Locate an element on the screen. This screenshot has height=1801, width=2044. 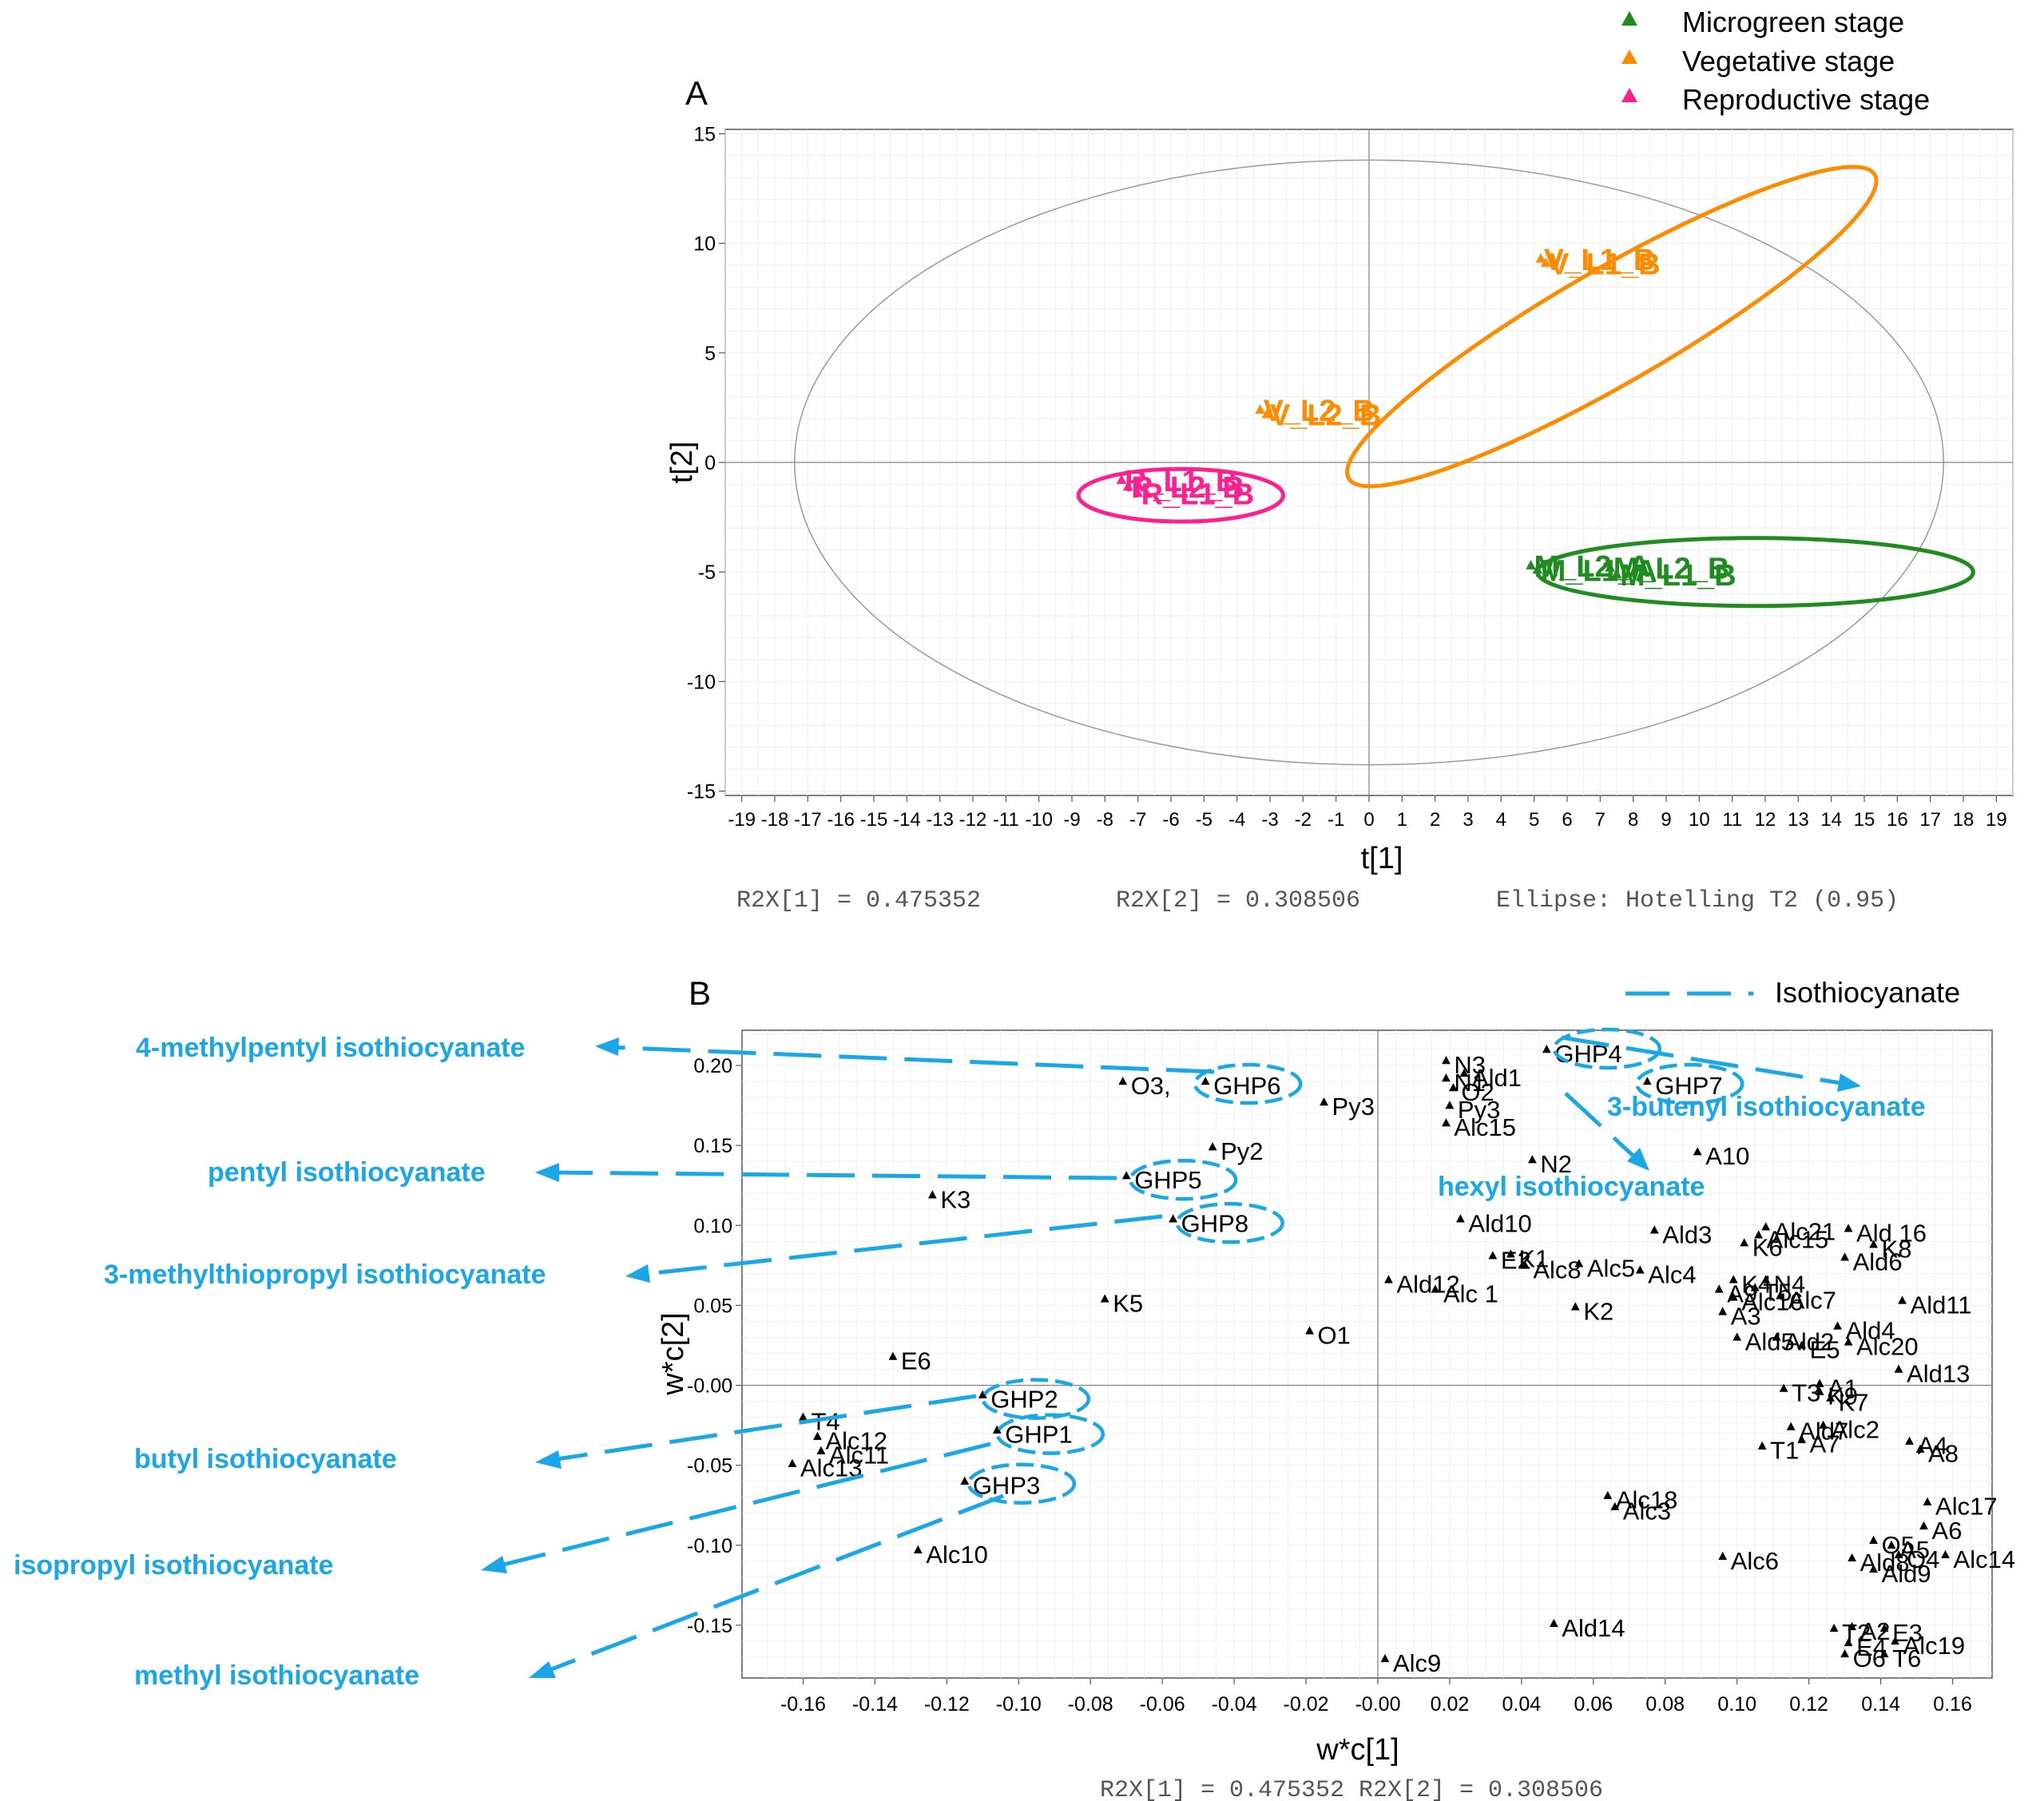
arrow-3-butenyl is located at coordinates (1703, 1060).